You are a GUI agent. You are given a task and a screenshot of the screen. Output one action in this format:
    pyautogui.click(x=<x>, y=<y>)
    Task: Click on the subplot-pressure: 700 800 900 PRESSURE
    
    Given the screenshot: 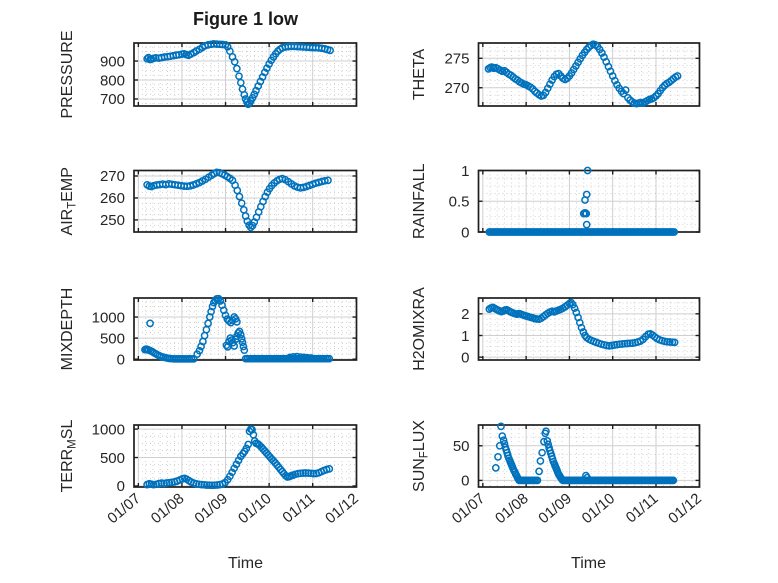 What is the action you would take?
    pyautogui.click(x=208, y=74)
    